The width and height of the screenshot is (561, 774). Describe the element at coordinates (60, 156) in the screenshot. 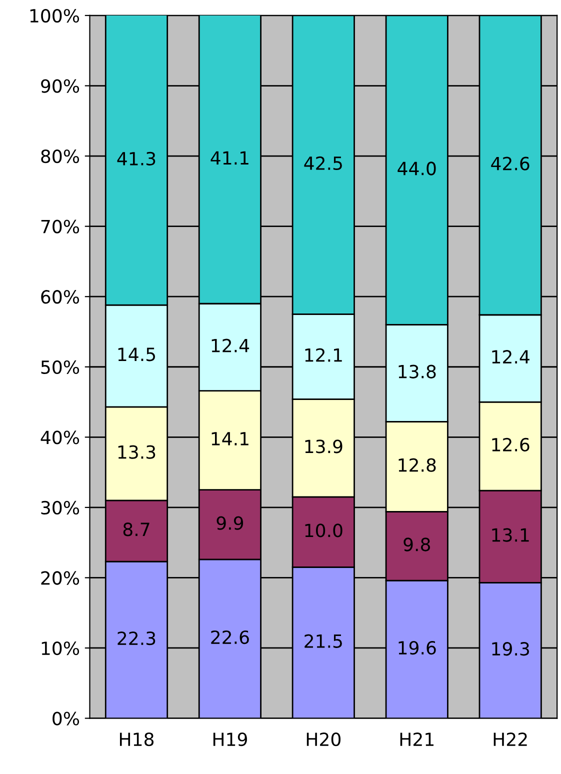

I see `y-tick-label: 80%` at that location.